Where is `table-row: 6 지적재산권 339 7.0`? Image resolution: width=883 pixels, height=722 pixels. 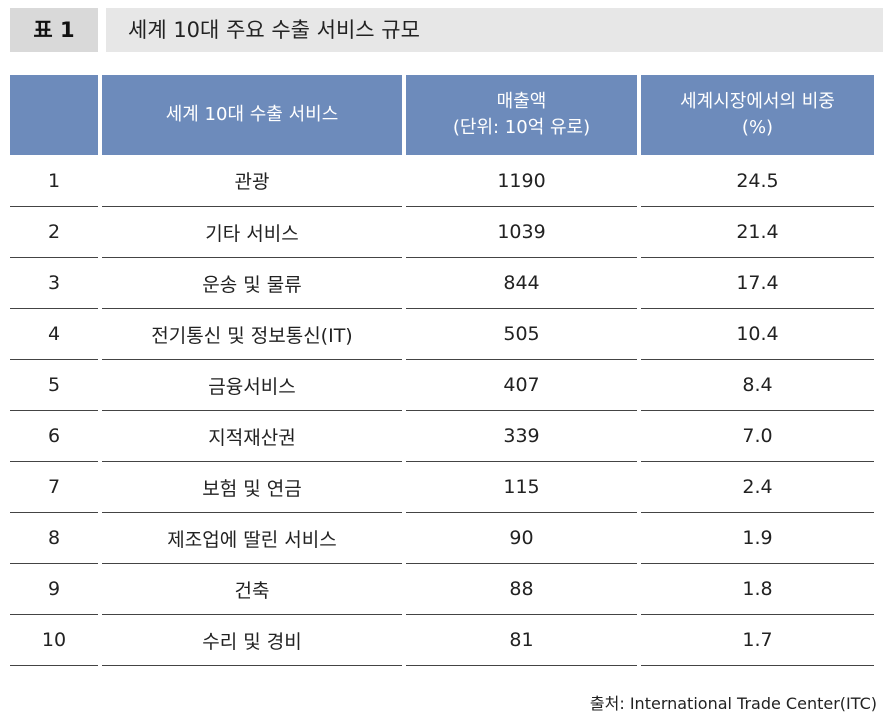 table-row: 6 지적재산권 339 7.0 is located at coordinates (442, 436).